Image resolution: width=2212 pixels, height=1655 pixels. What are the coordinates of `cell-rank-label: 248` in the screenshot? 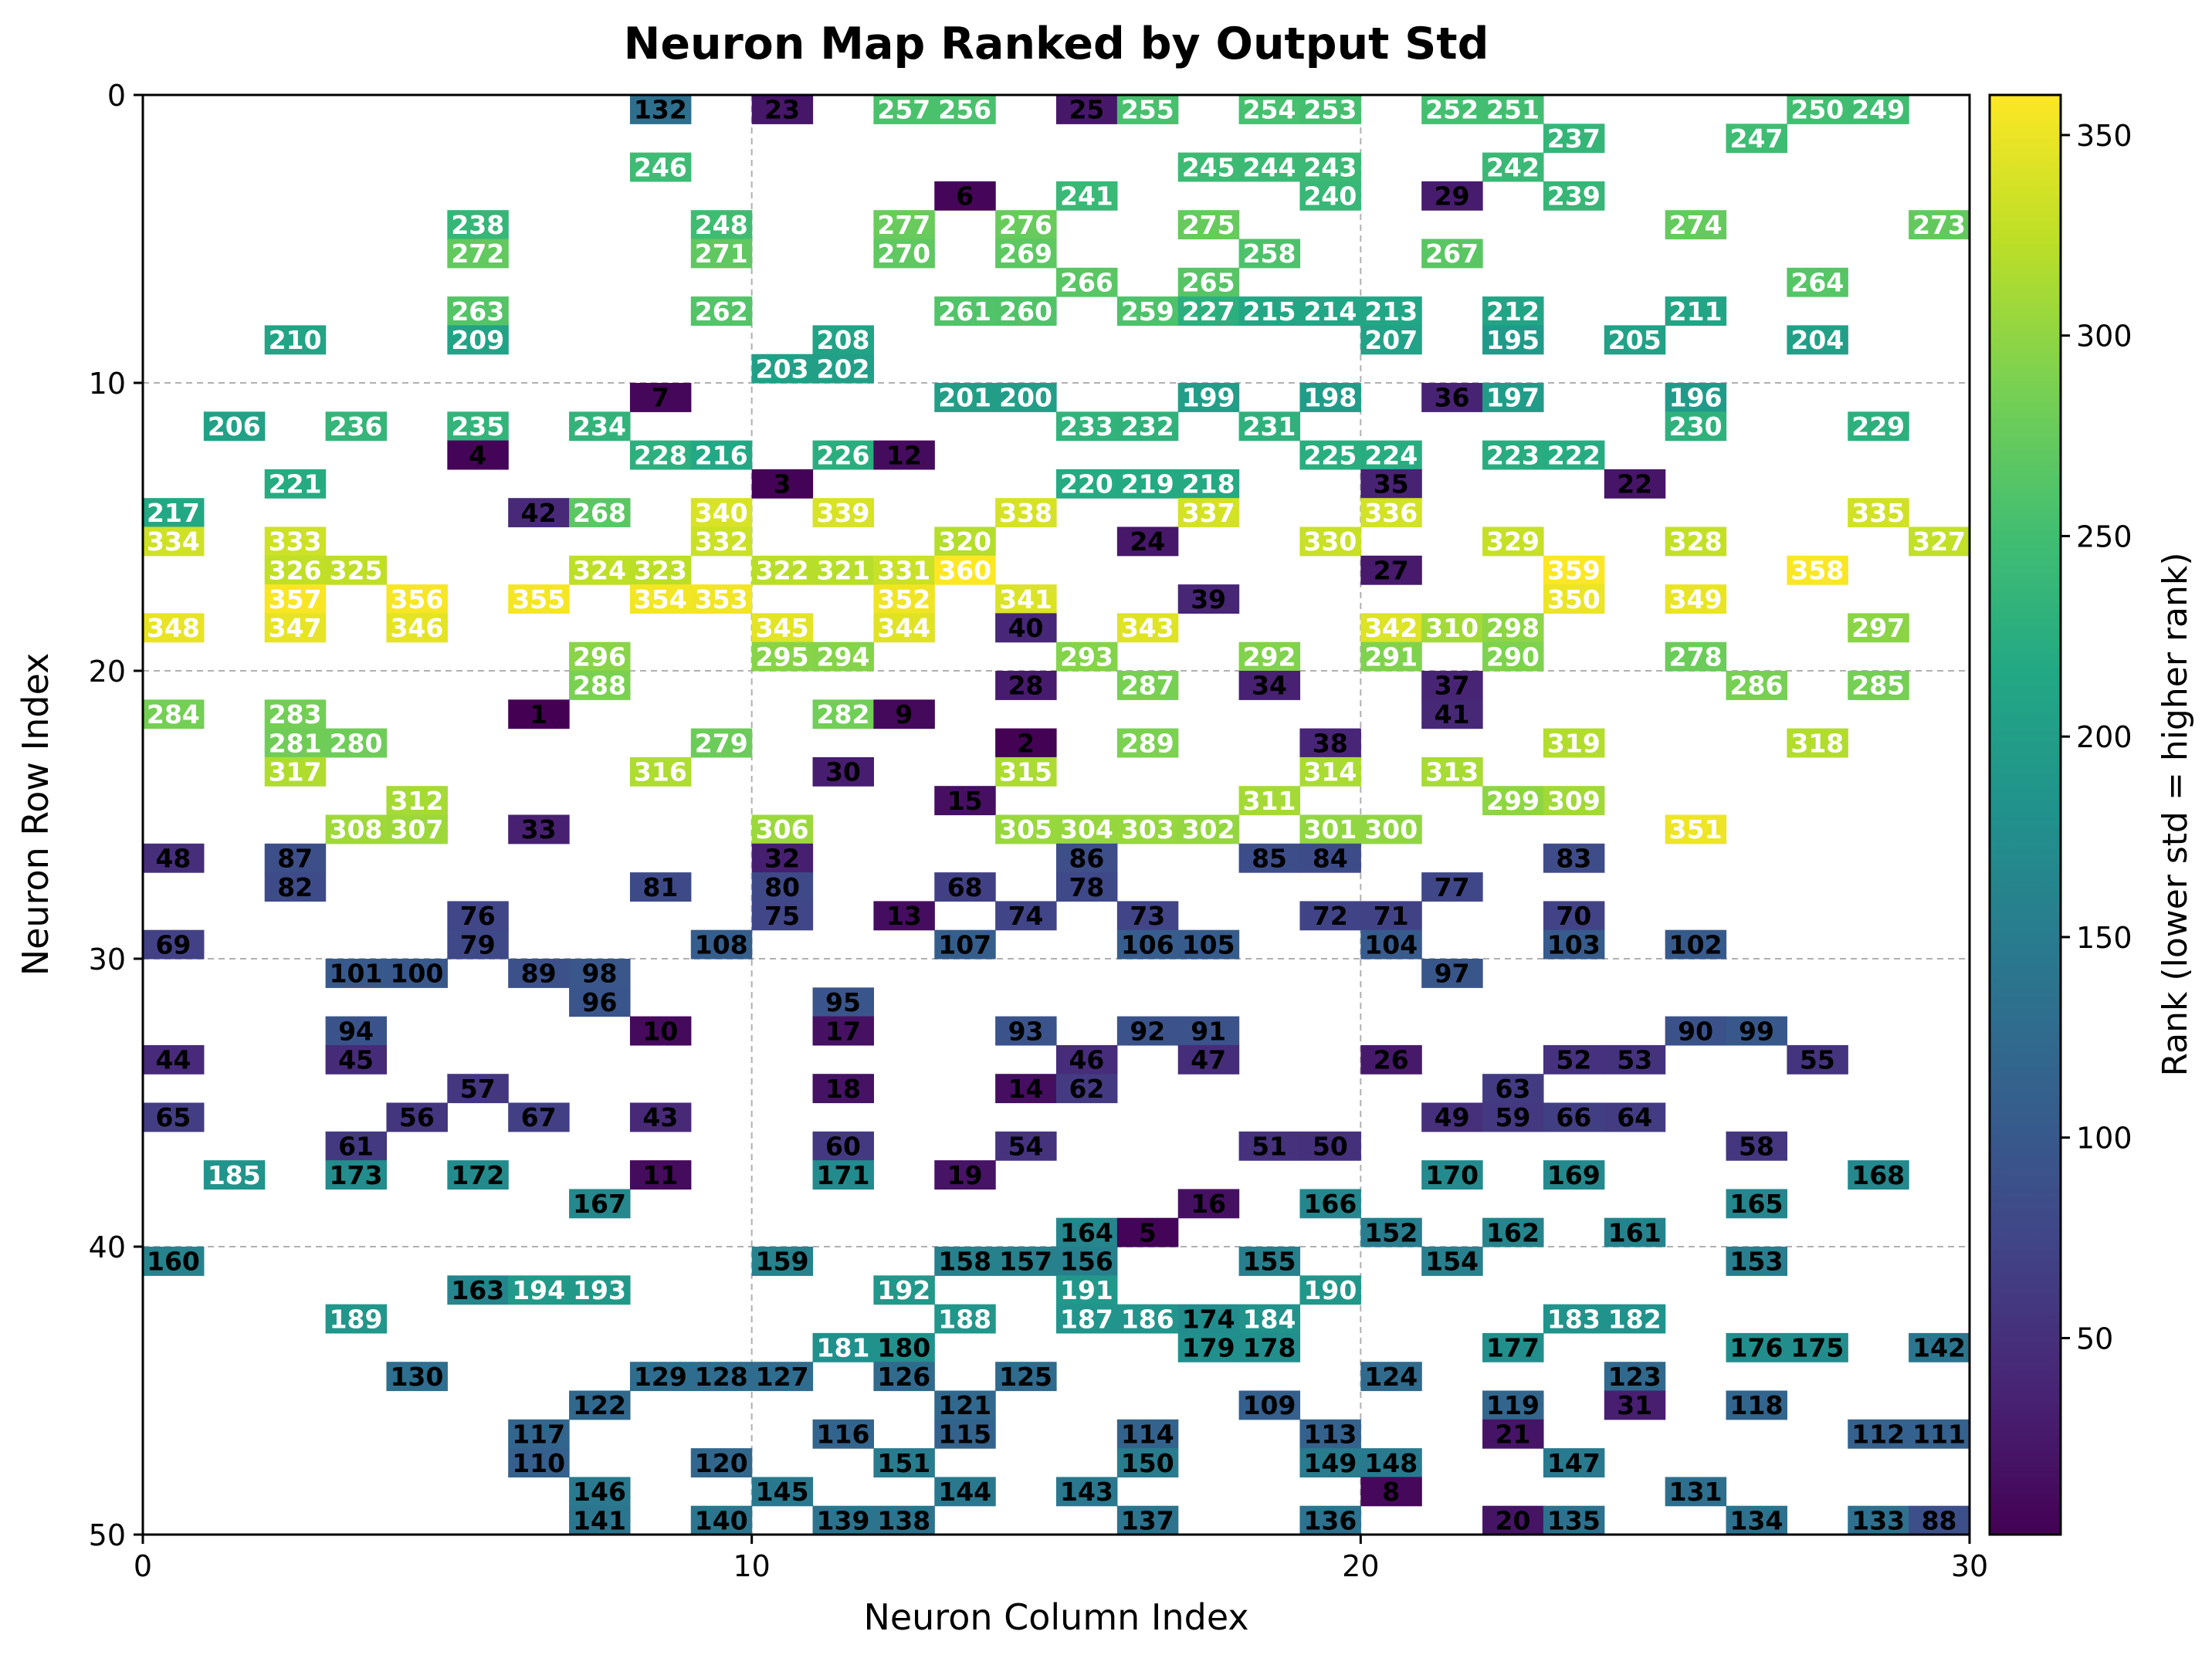 It's located at (721, 225).